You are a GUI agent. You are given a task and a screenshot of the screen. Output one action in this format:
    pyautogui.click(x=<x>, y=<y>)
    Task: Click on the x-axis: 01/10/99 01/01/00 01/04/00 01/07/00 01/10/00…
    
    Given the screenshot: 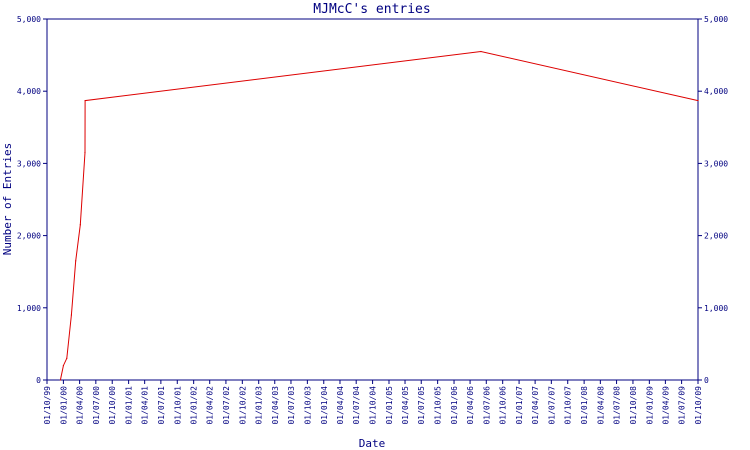 What is the action you would take?
    pyautogui.click(x=373, y=402)
    